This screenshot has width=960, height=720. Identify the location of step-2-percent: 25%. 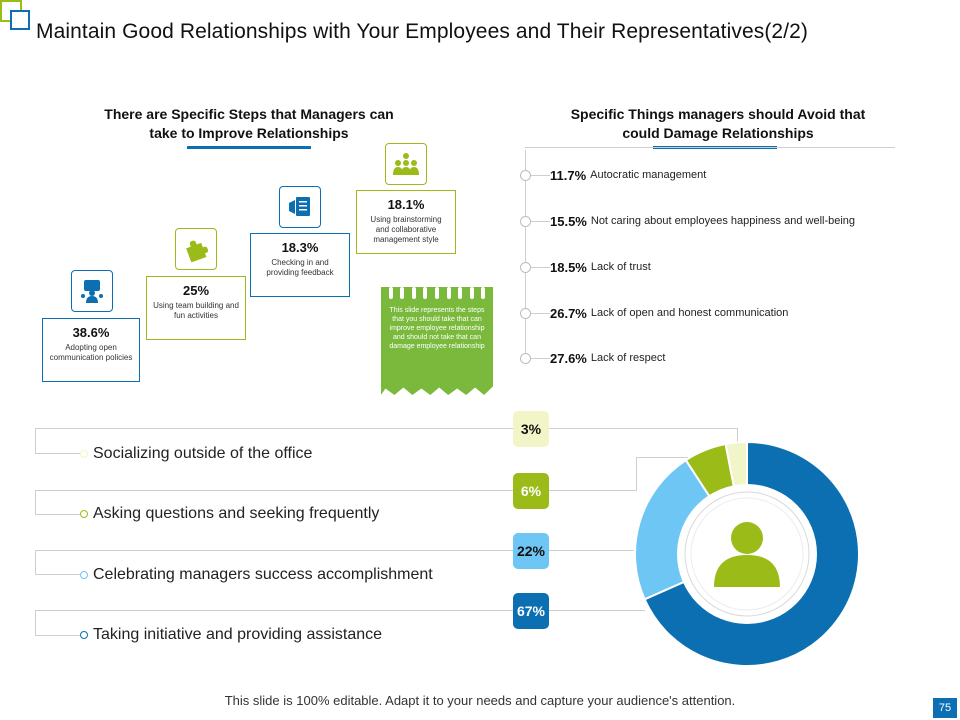
(196, 290).